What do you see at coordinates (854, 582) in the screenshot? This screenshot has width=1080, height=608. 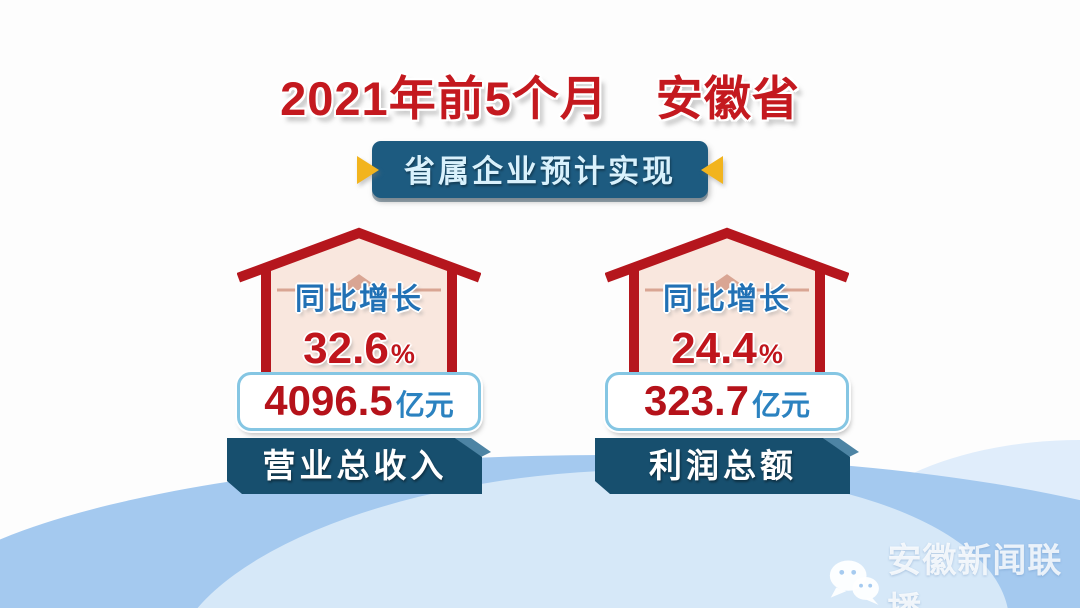 I see `wechat-icon` at bounding box center [854, 582].